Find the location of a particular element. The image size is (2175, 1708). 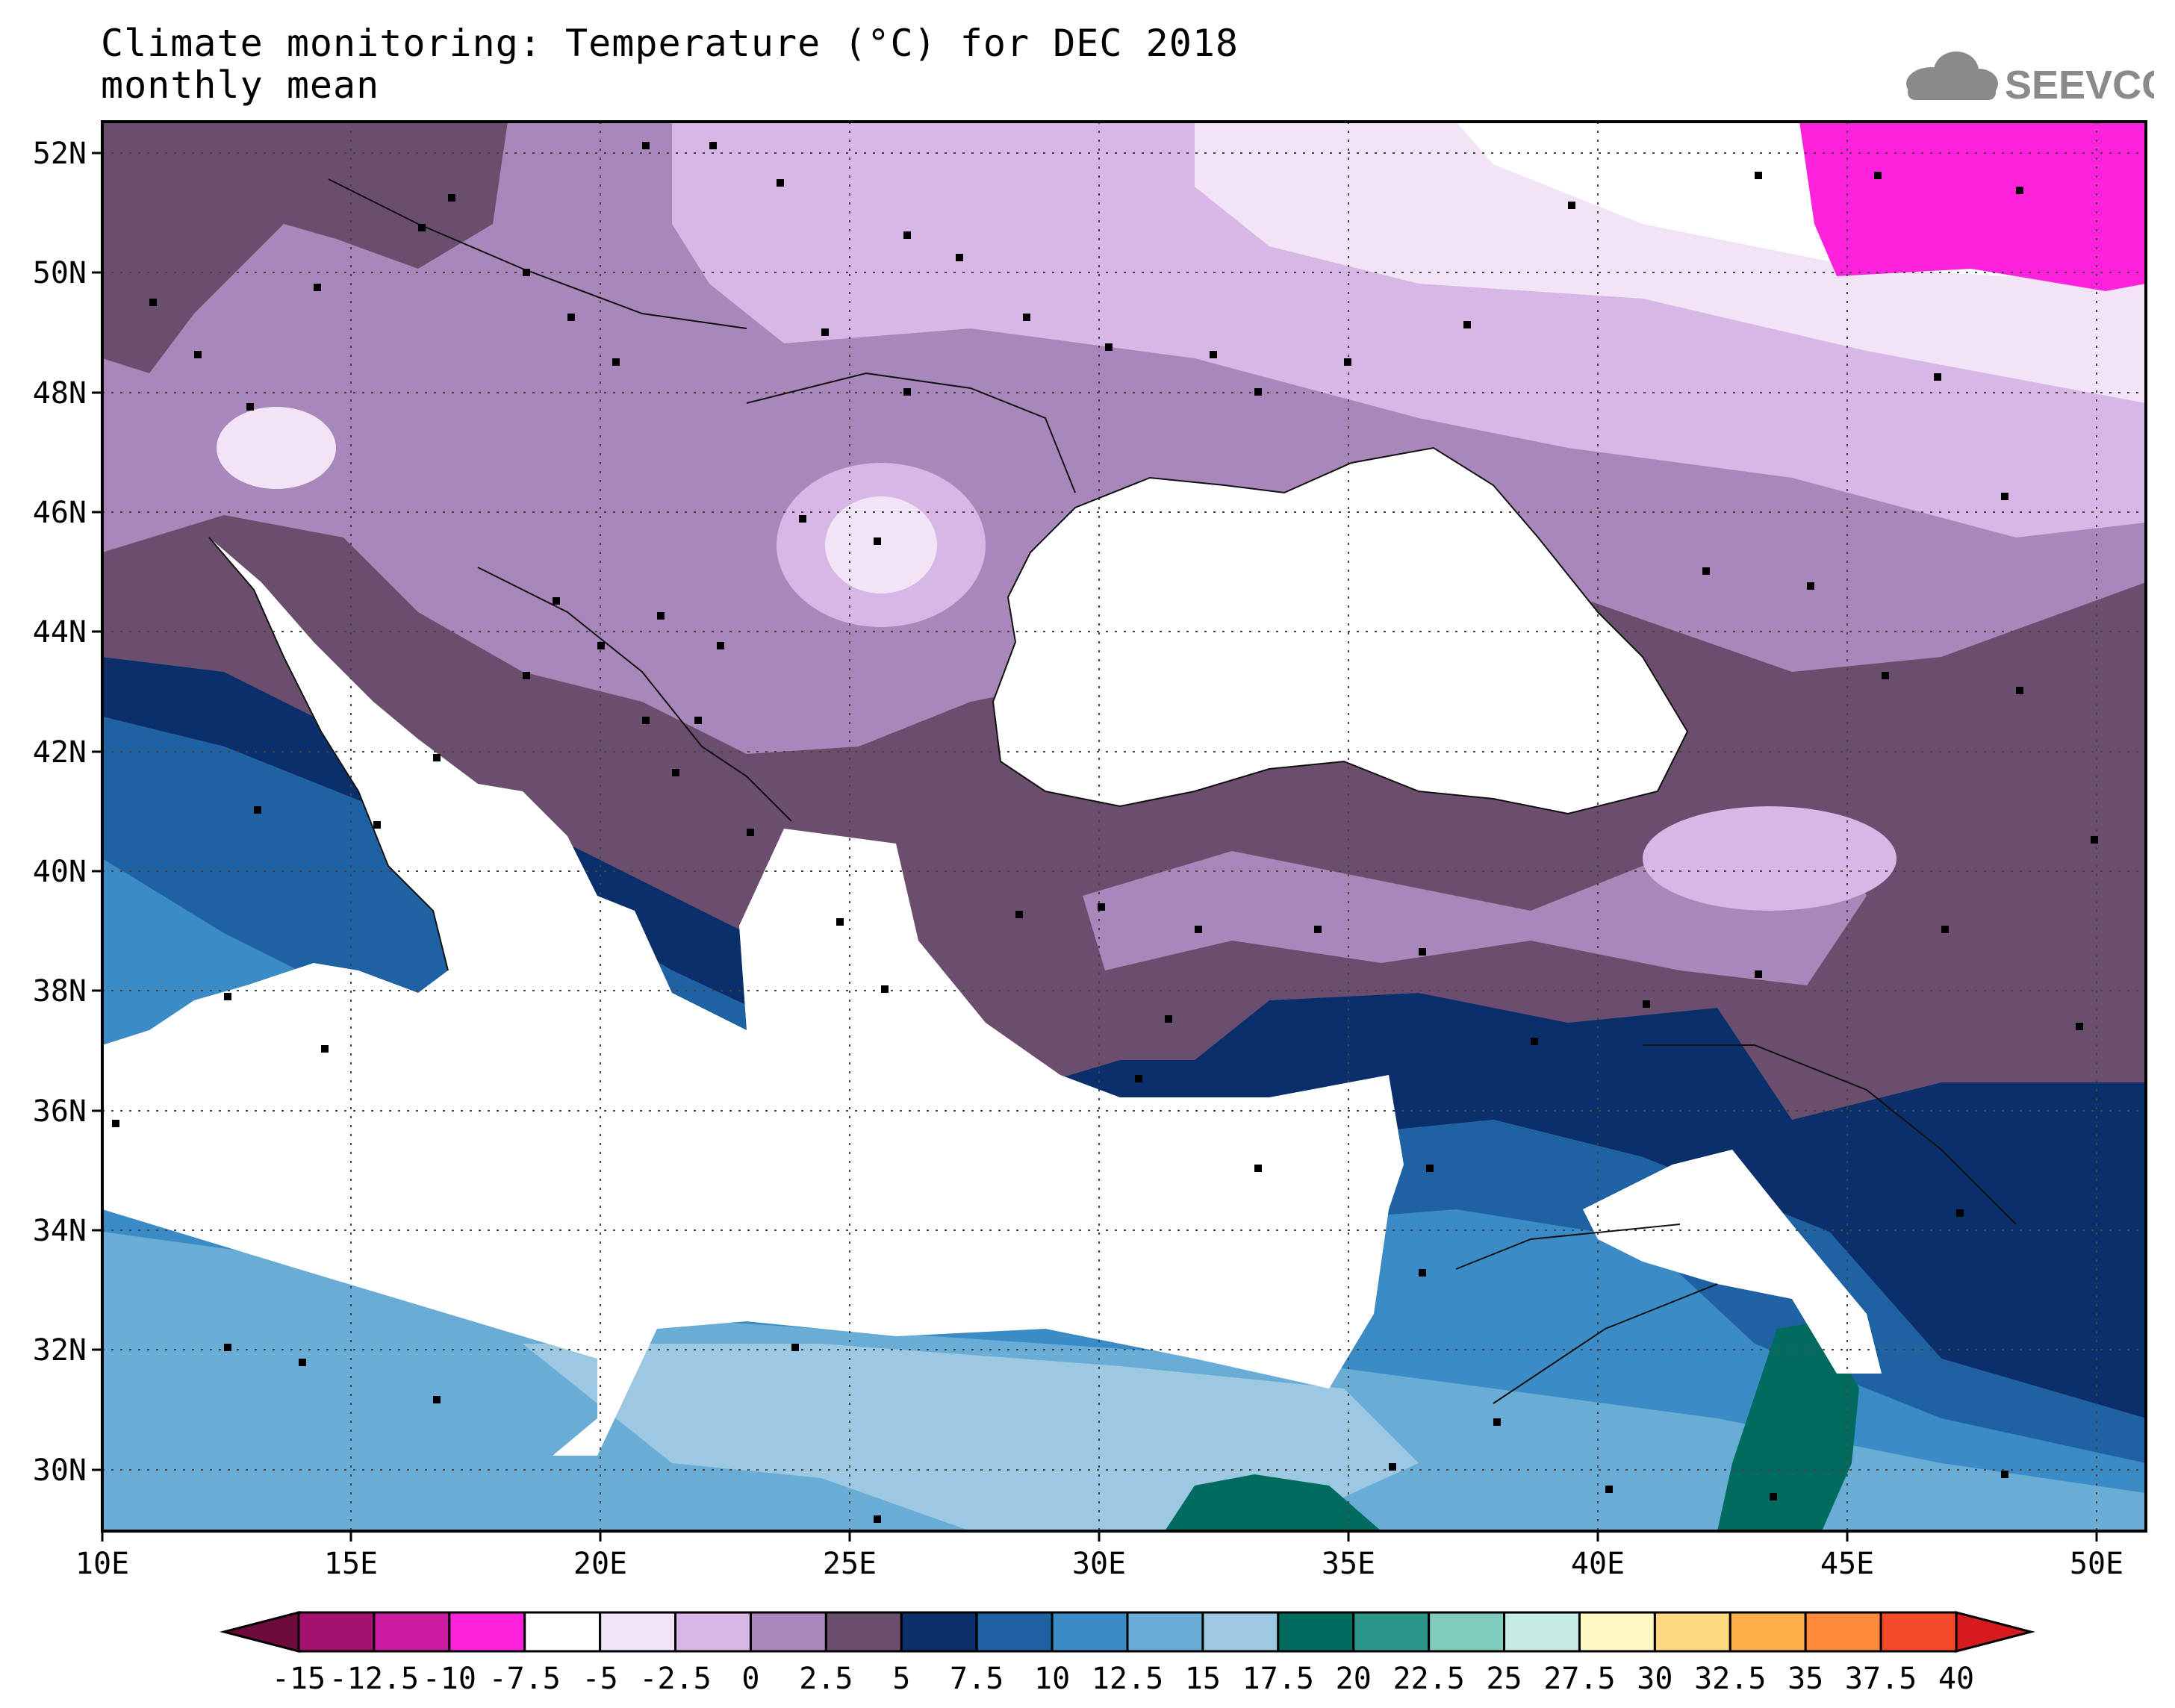

colorbar-label: -2.5 is located at coordinates (675, 1679).